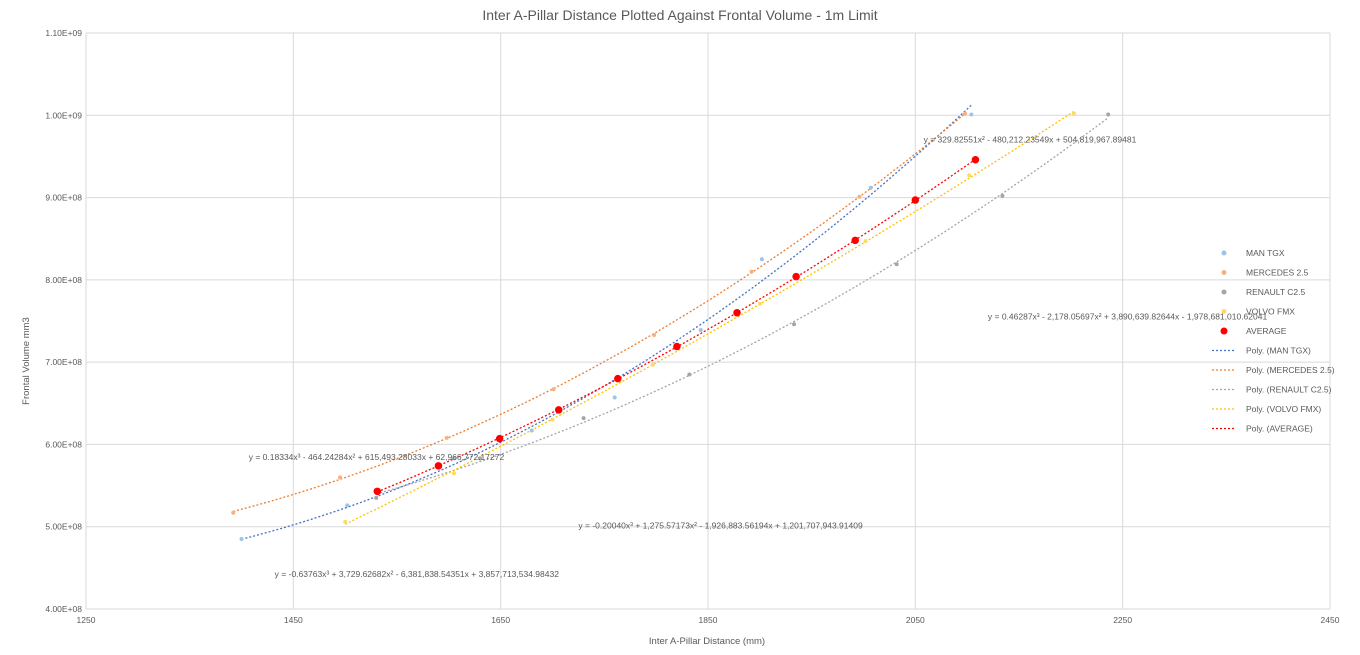 This screenshot has width=1360, height=655. I want to click on y-tick-label: 5.00E+08, so click(63, 527).